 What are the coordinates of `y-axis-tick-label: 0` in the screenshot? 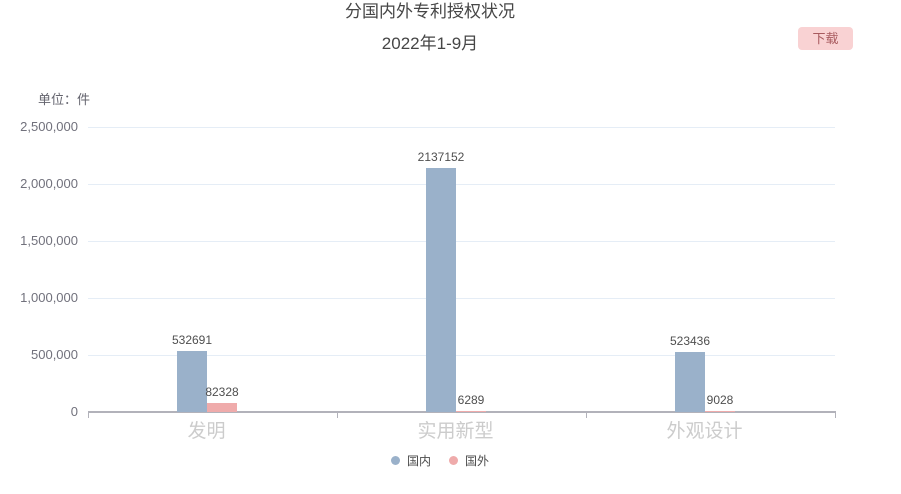 It's located at (74, 411).